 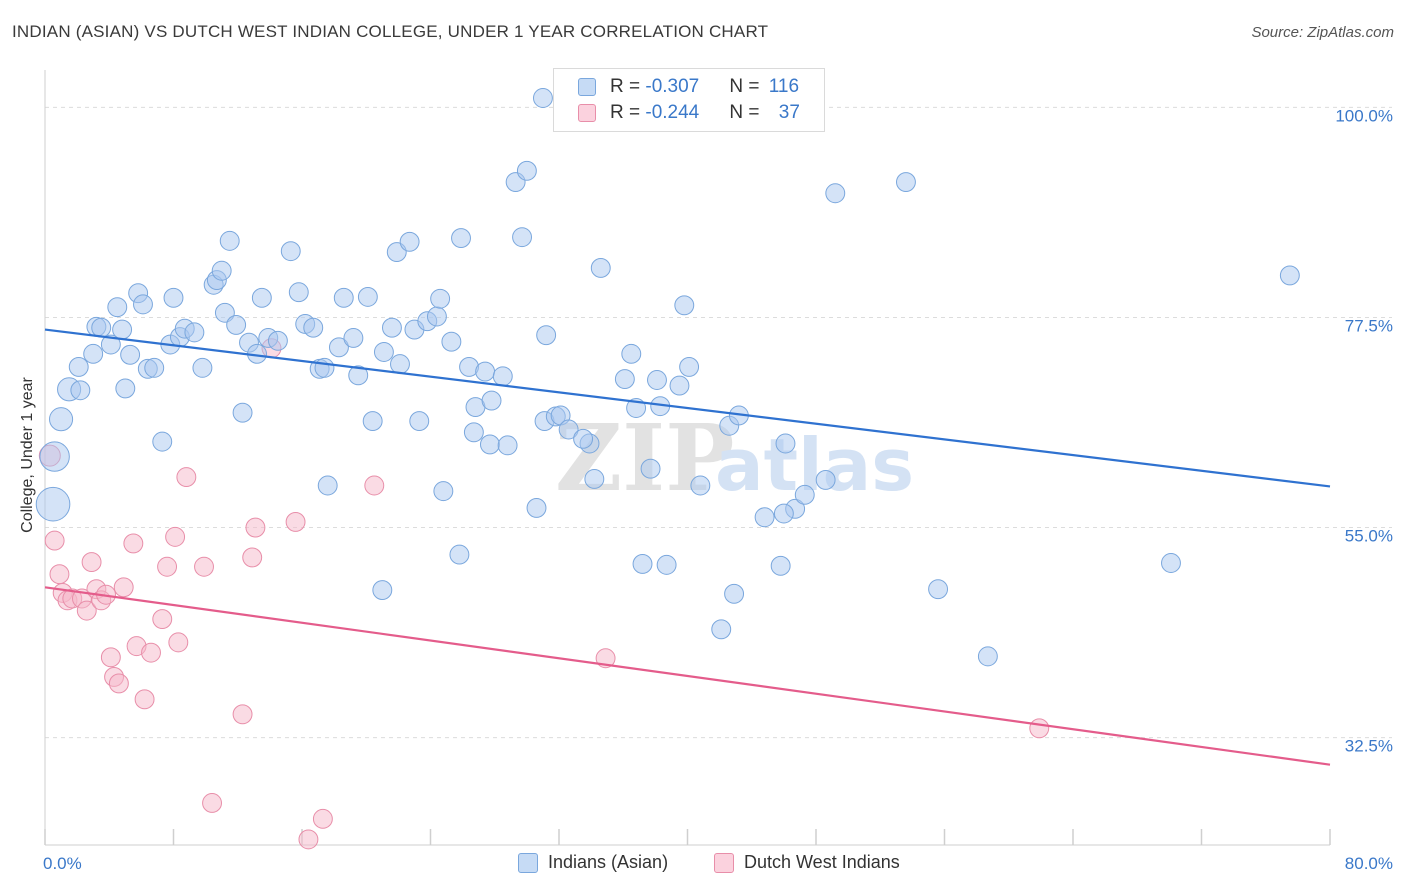 What do you see at coordinates (1369, 536) in the screenshot?
I see `y-tick-label: 55.0%` at bounding box center [1369, 536].